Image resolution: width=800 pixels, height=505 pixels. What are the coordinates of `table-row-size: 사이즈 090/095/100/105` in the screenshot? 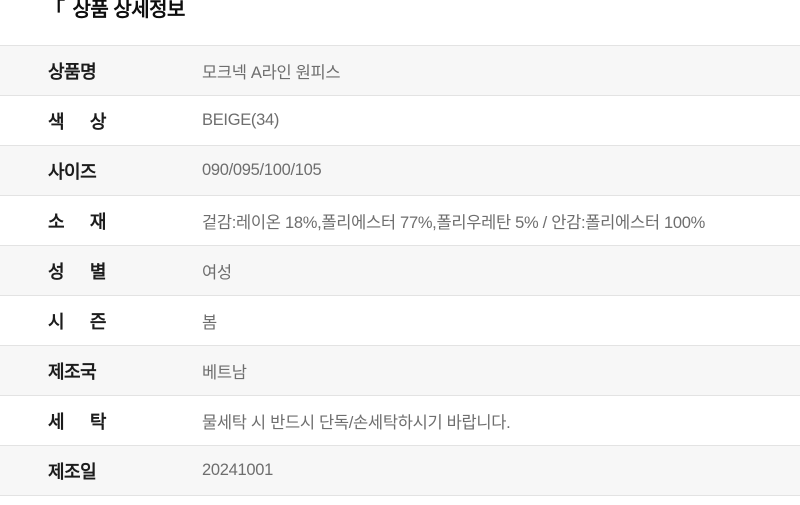 It's located at (400, 171).